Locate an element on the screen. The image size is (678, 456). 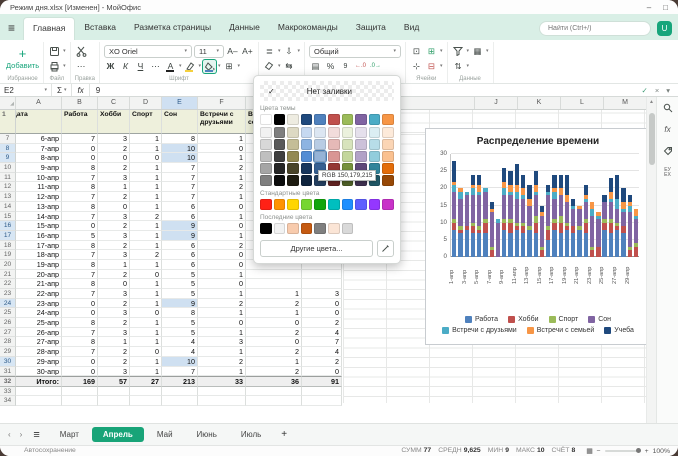
formula-input: 9 is located at coordinates (98, 90).